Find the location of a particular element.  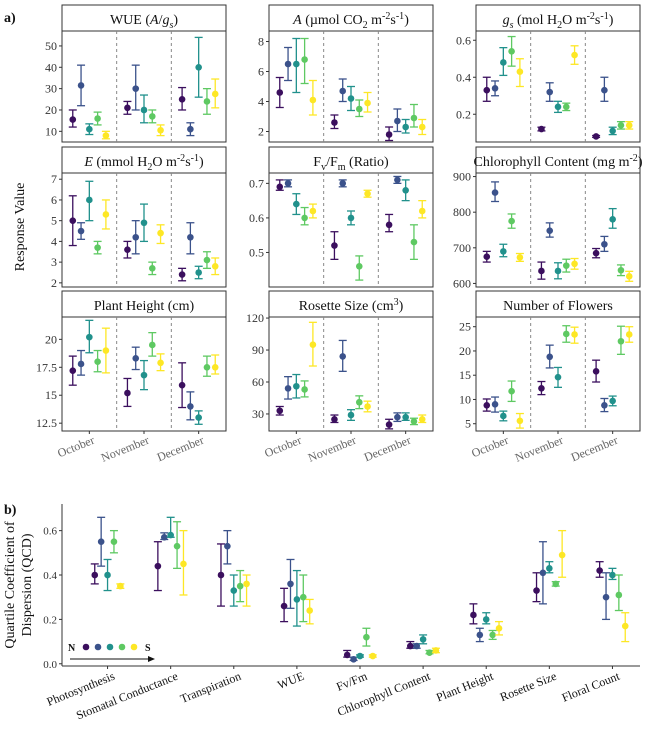

legend-site-marker is located at coordinates (98, 647).